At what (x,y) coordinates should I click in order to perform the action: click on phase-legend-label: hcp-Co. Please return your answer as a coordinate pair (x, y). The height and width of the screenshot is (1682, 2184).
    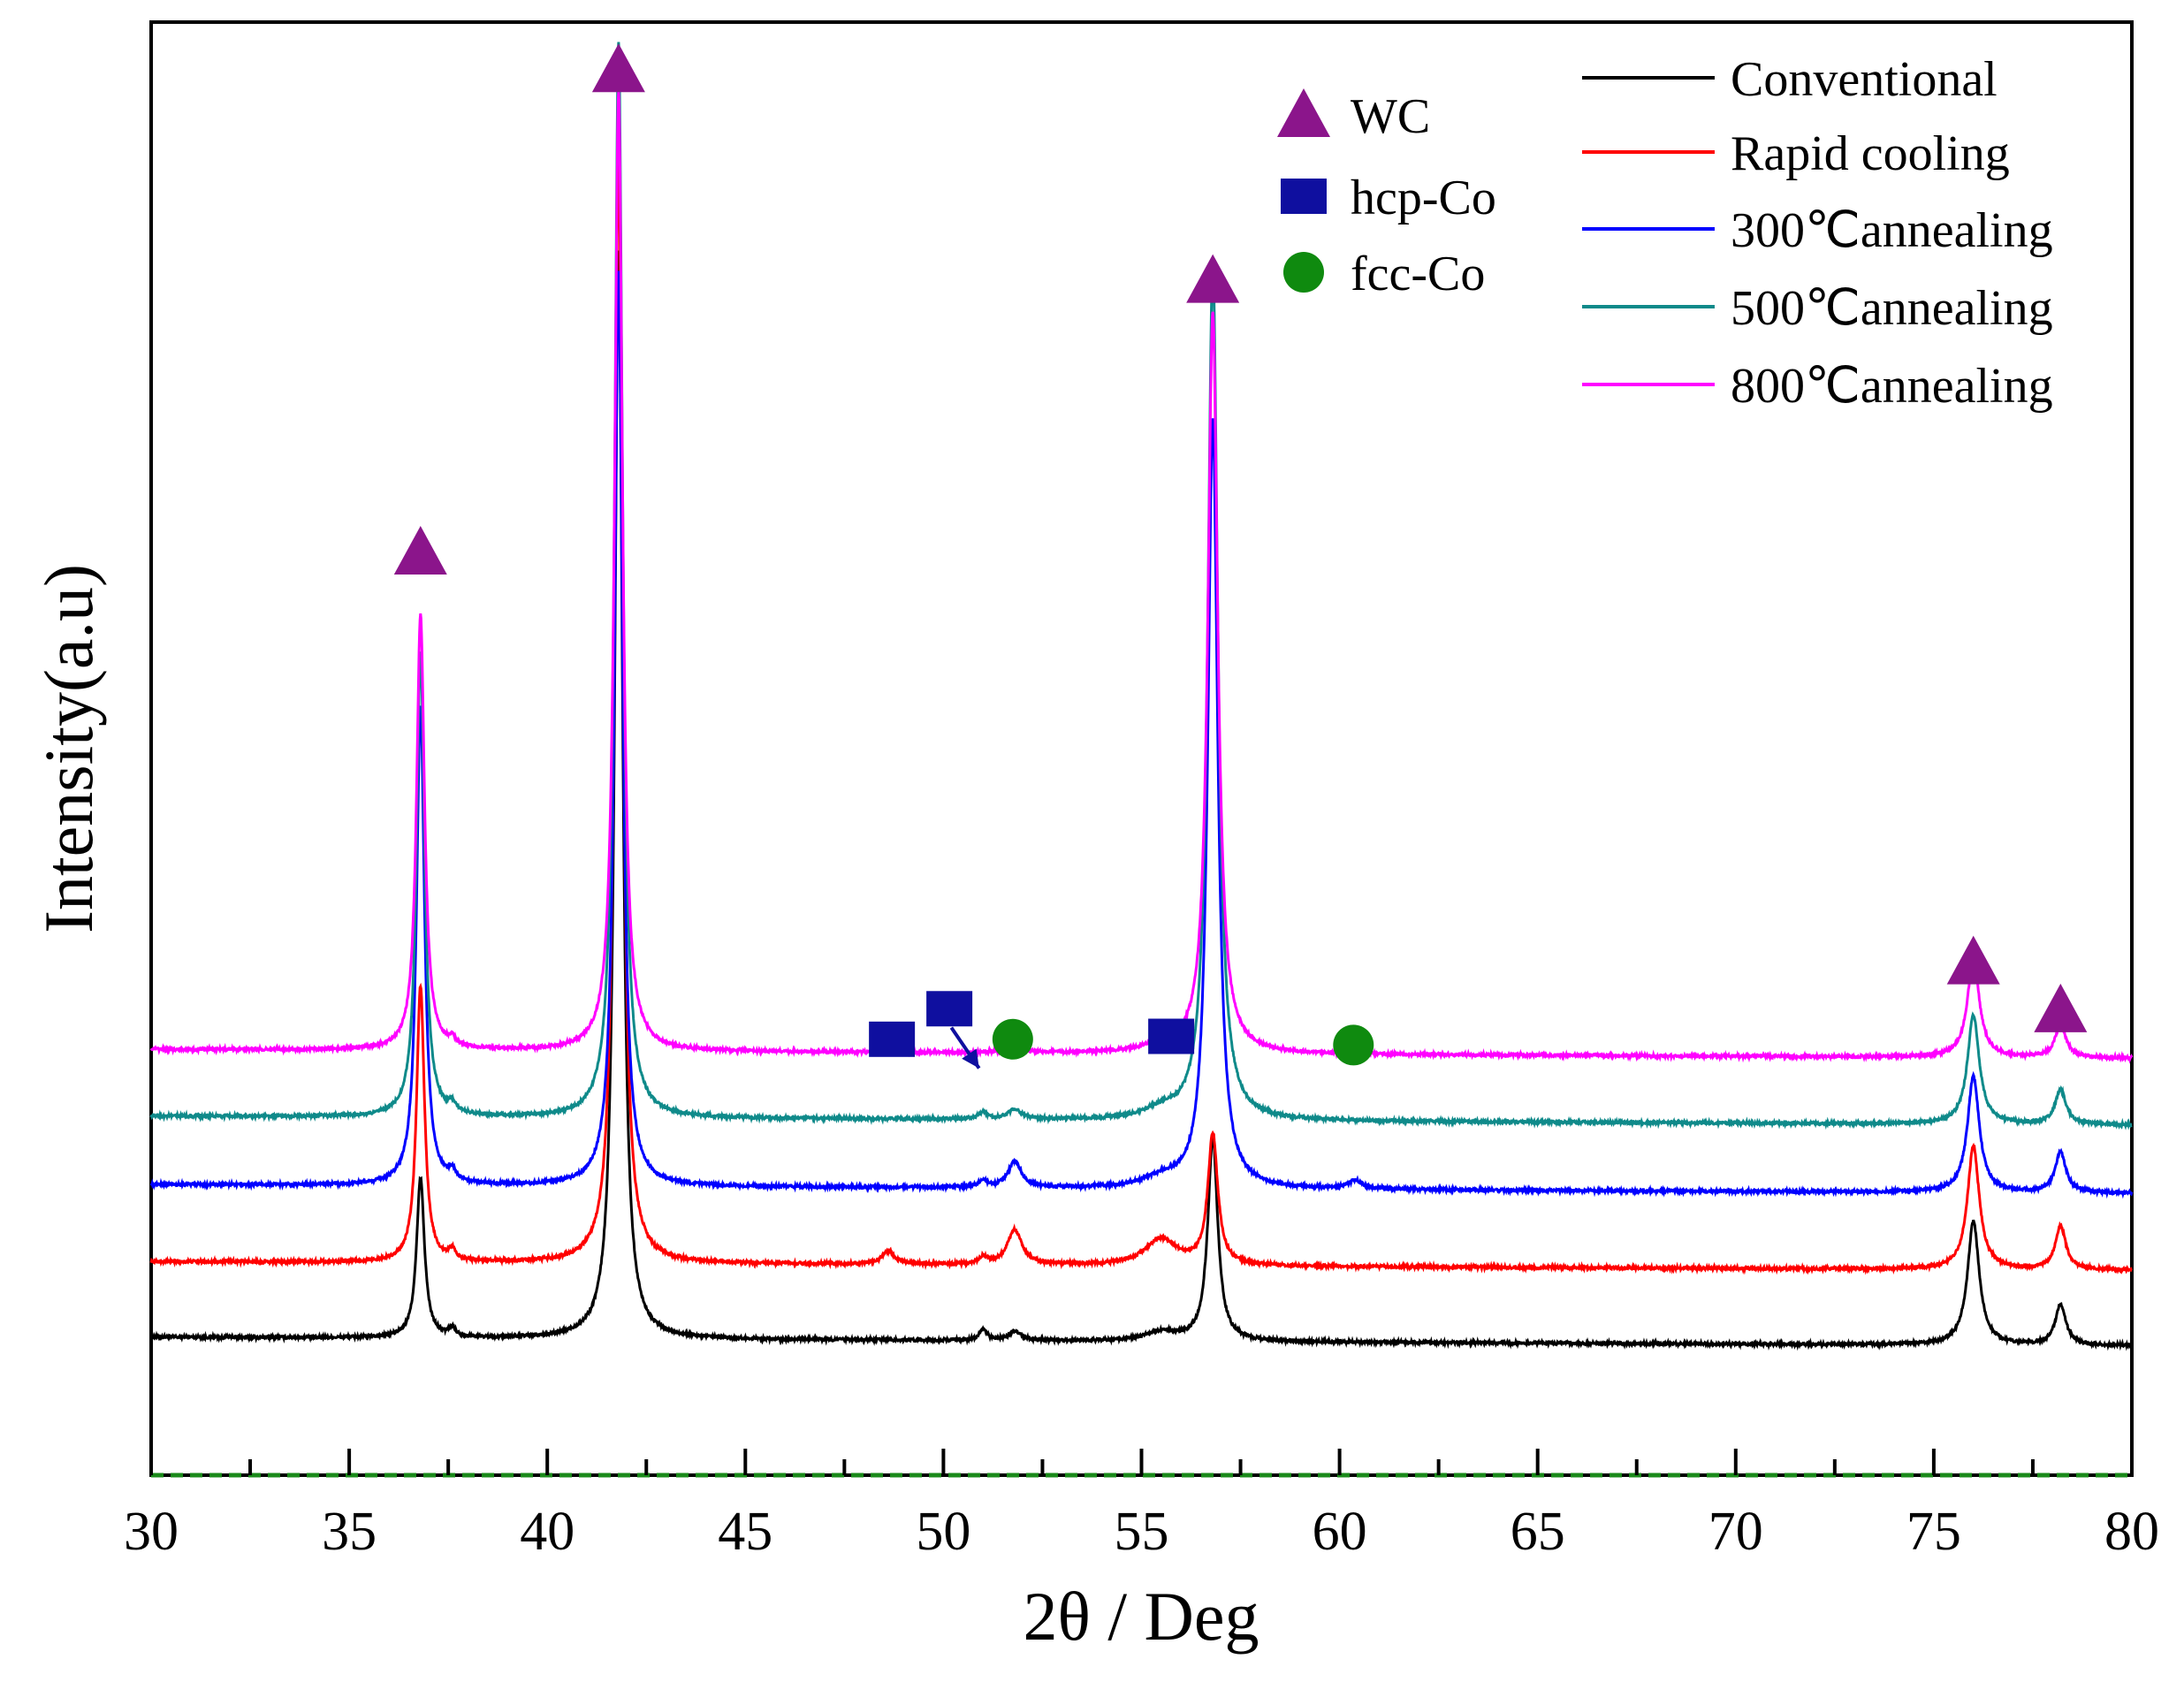
    Looking at the image, I should click on (1423, 198).